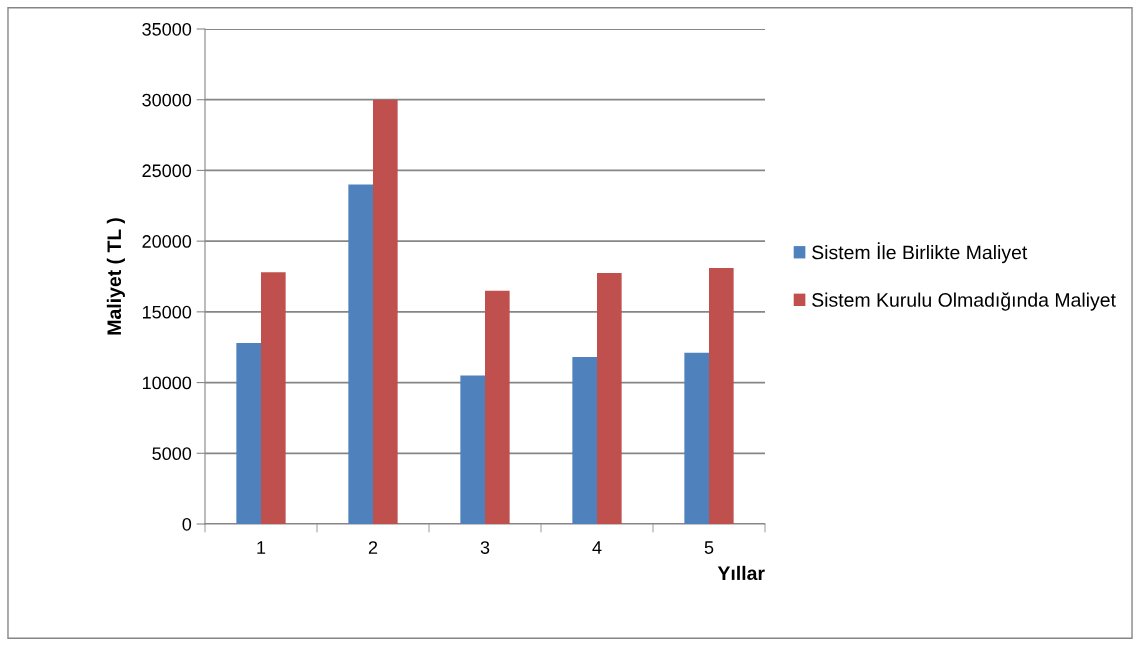 This screenshot has width=1140, height=650. I want to click on x-tick-label: 5, so click(709, 547).